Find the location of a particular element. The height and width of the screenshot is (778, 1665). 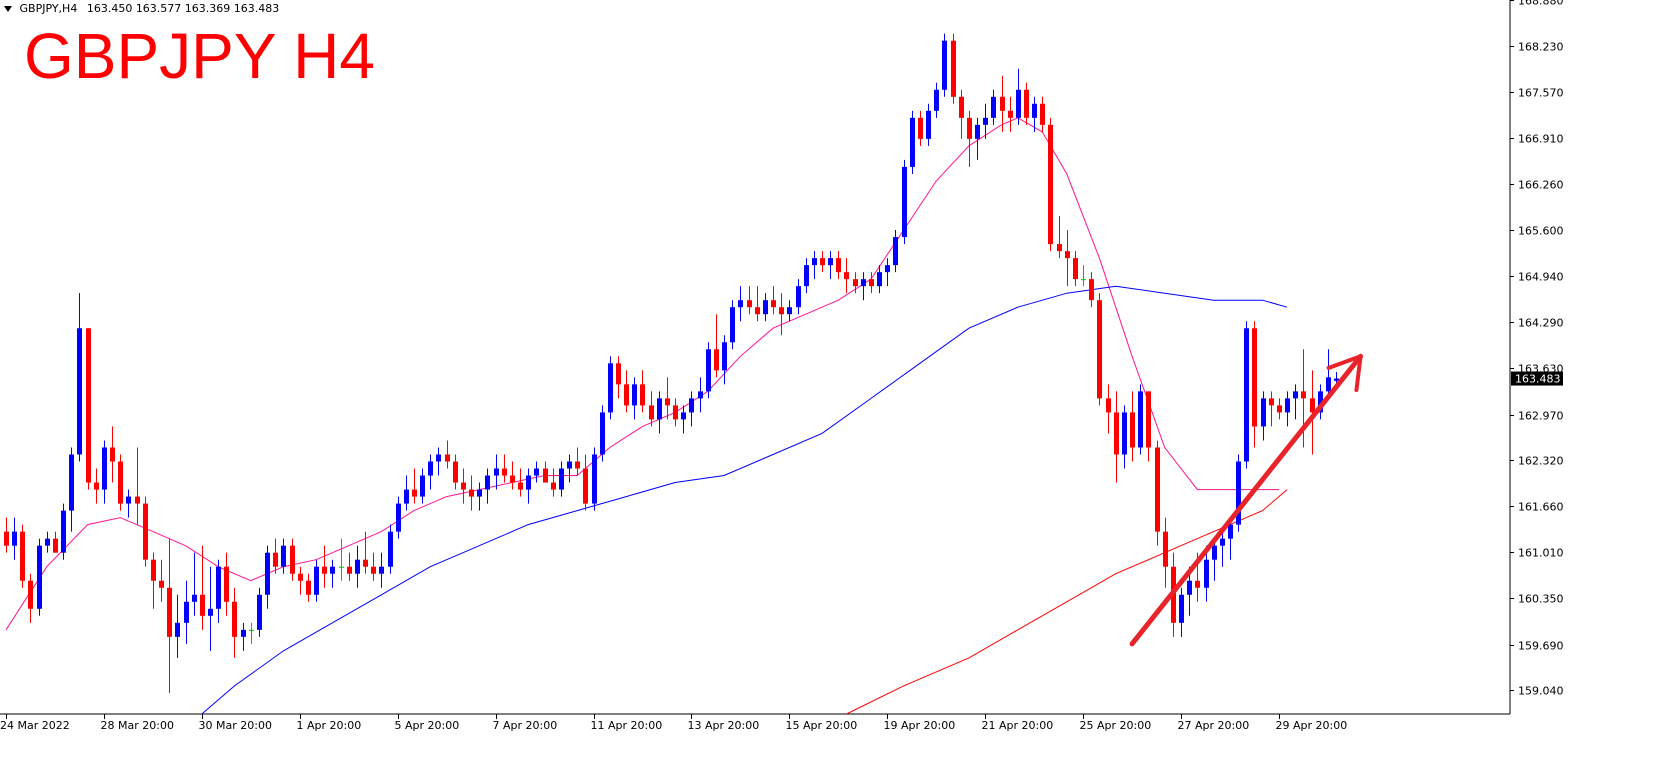

y-tick-label: 160.350 is located at coordinates (1541, 599).